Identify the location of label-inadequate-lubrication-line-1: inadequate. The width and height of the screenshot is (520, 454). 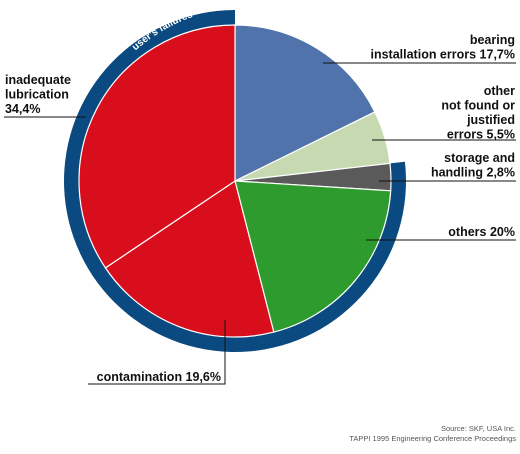
(38, 80).